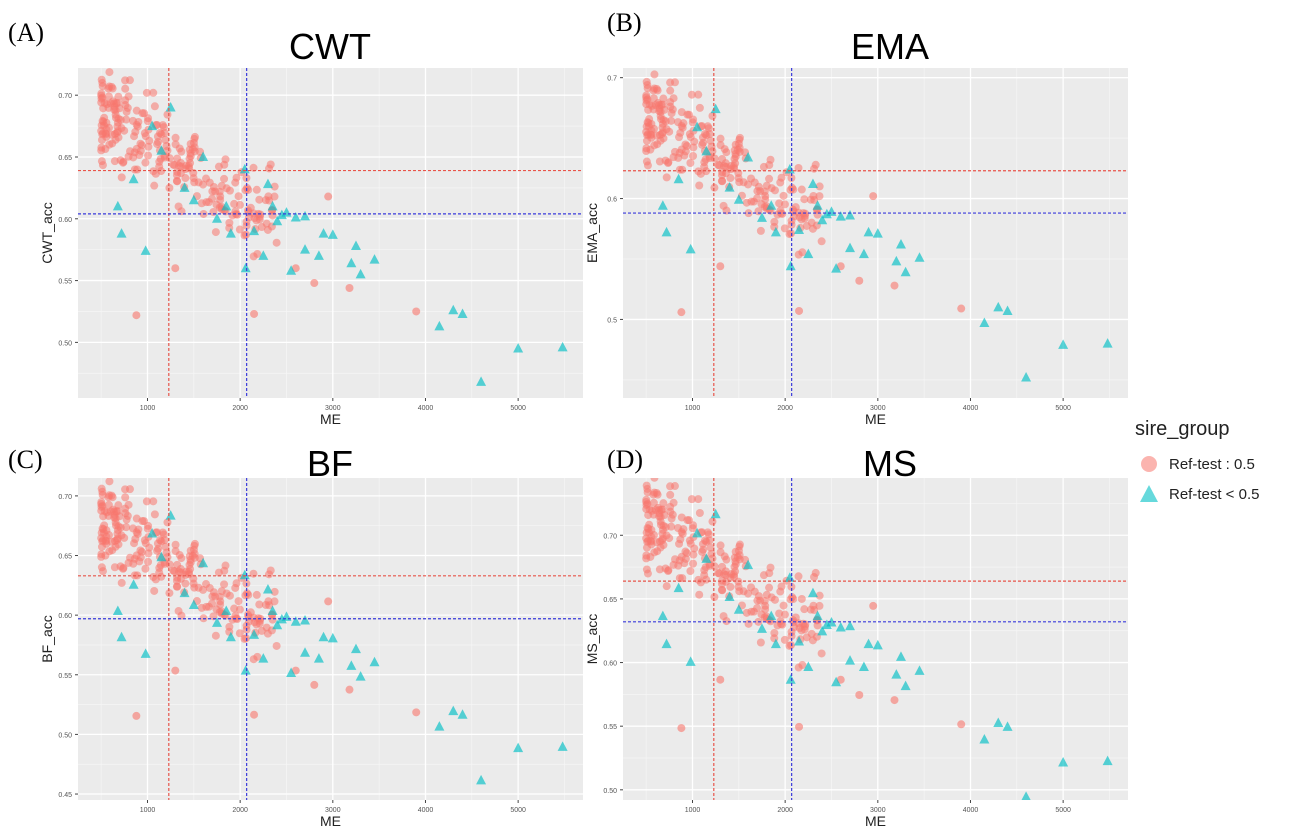 The width and height of the screenshot is (1291, 840). I want to click on x-tick-label: 5000, so click(518, 408).